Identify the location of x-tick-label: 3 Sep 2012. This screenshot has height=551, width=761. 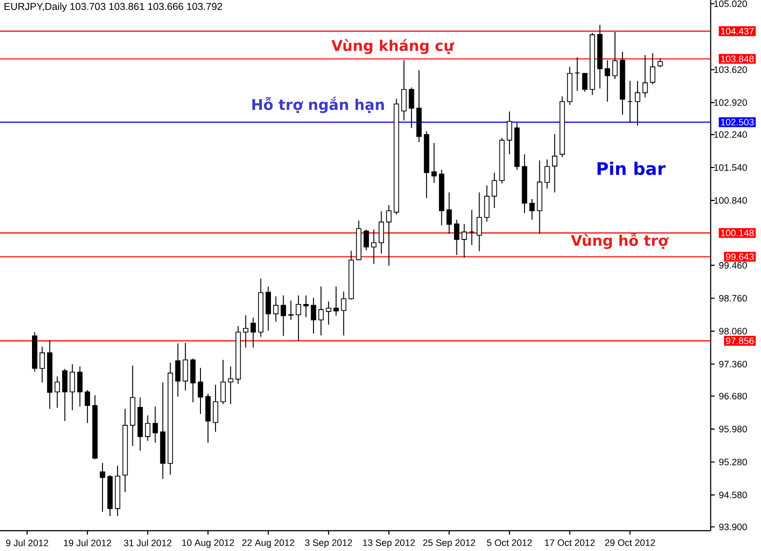
(328, 543).